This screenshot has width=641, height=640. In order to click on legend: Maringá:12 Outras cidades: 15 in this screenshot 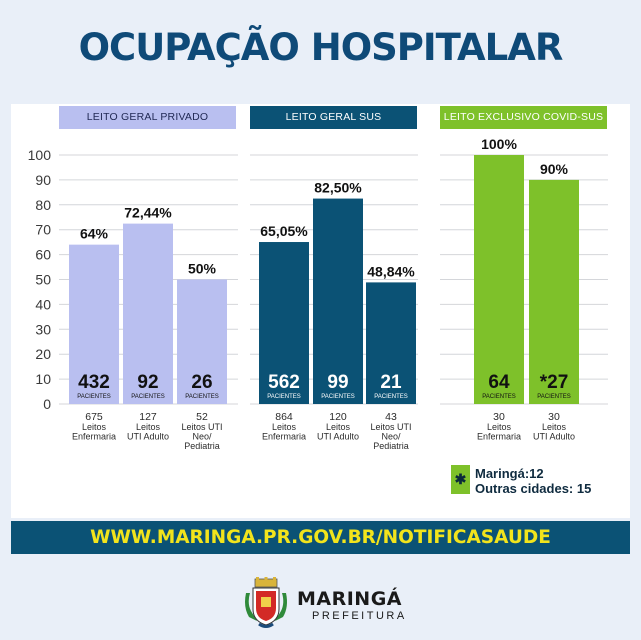, I will do `click(533, 481)`.